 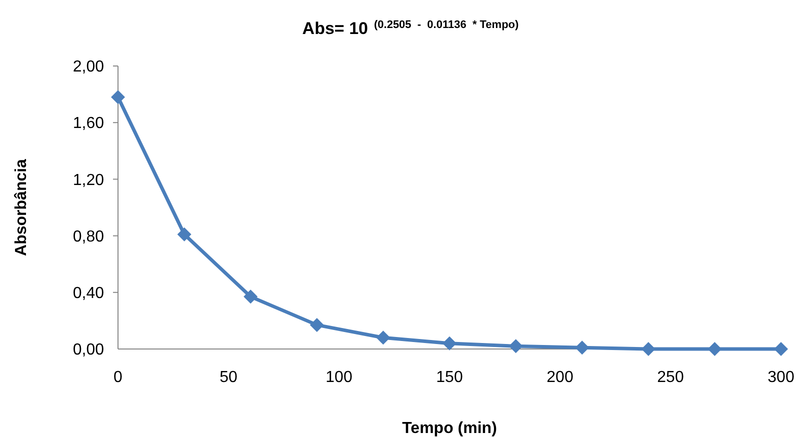 I want to click on x-axis-title: Tempo (min), so click(x=449, y=428).